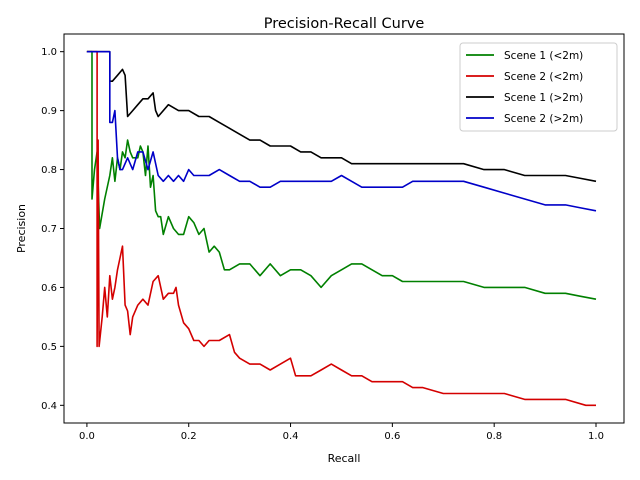 This screenshot has height=480, width=640. I want to click on x-axis-label: Recall, so click(344, 458).